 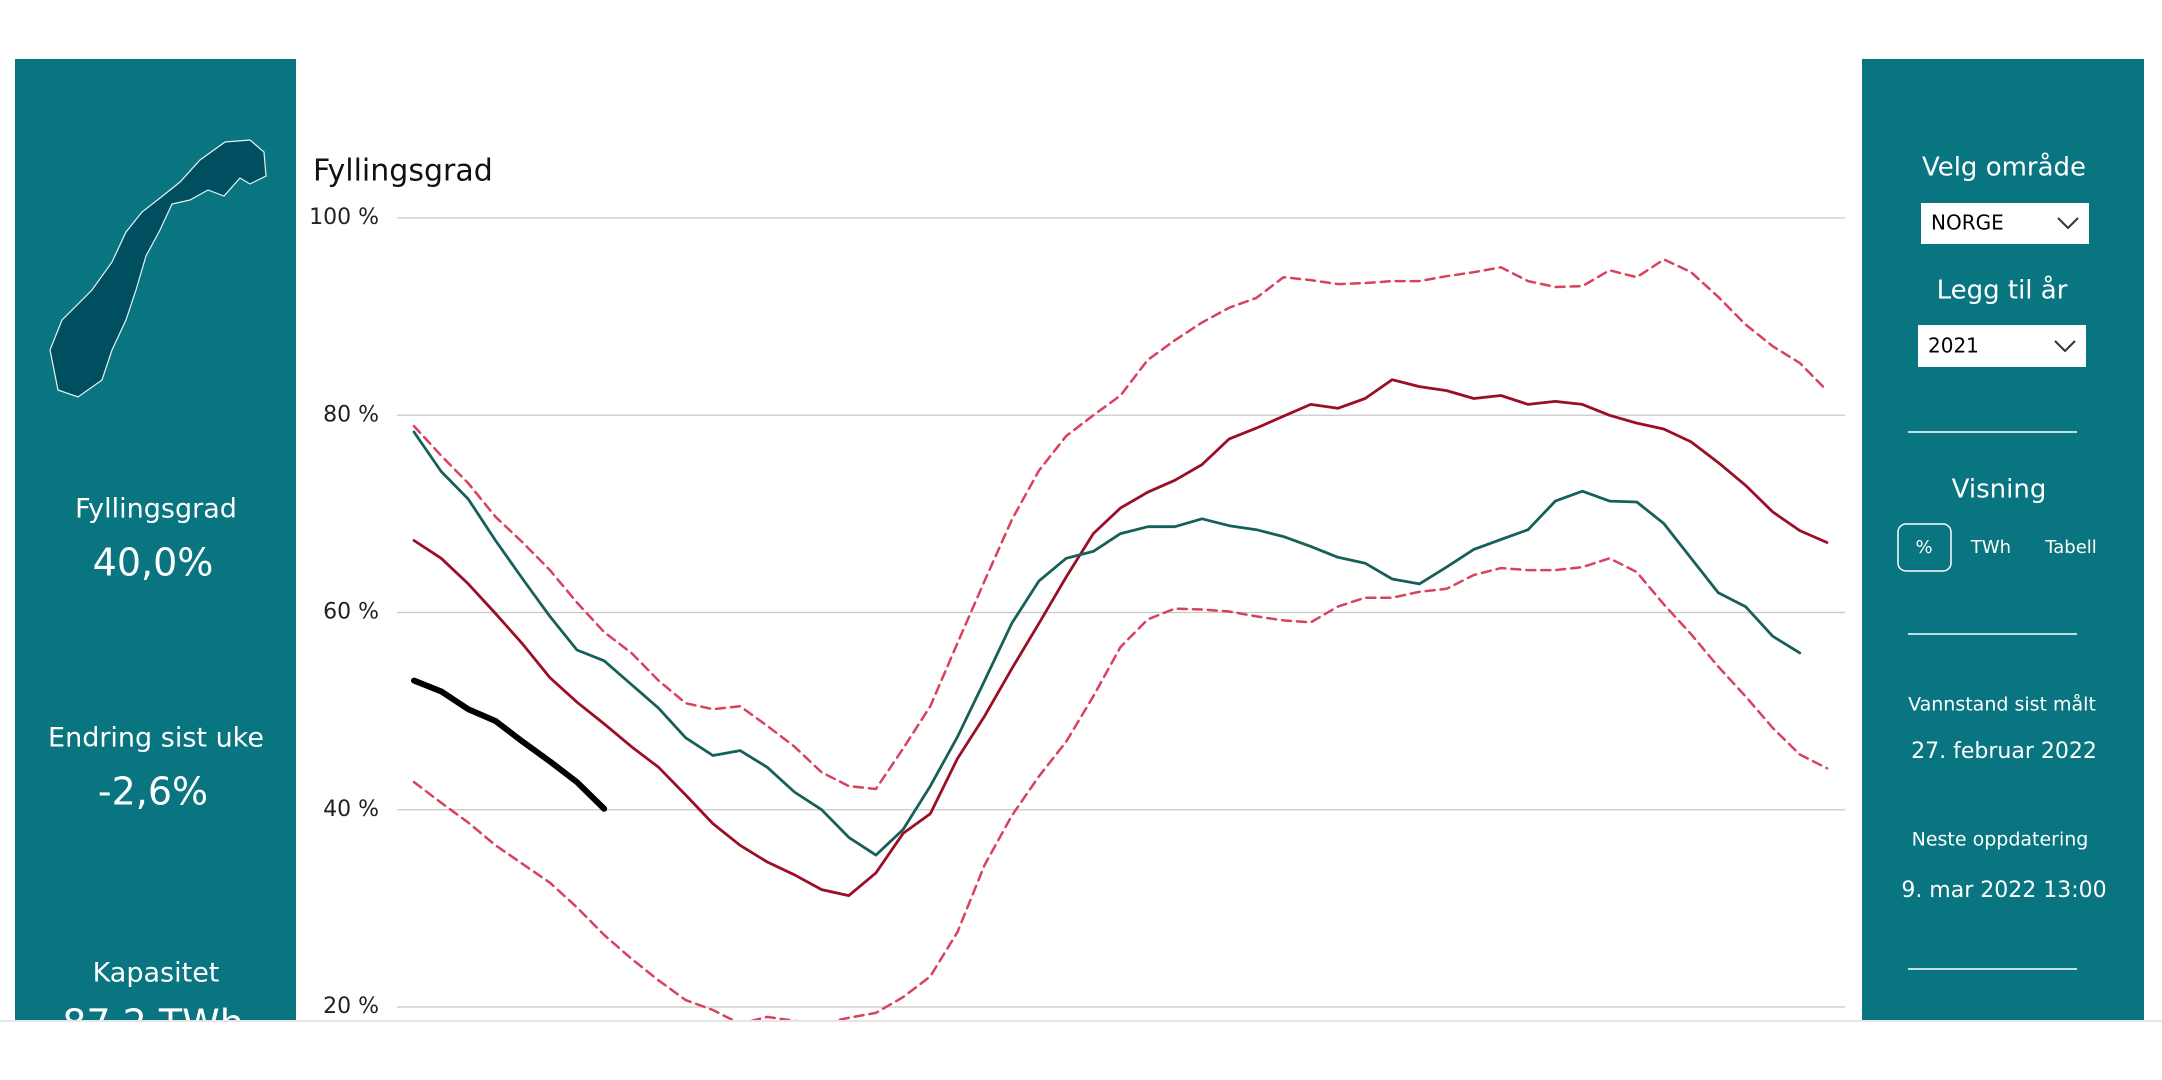 I want to click on year-value: 2021, so click(x=1953, y=346).